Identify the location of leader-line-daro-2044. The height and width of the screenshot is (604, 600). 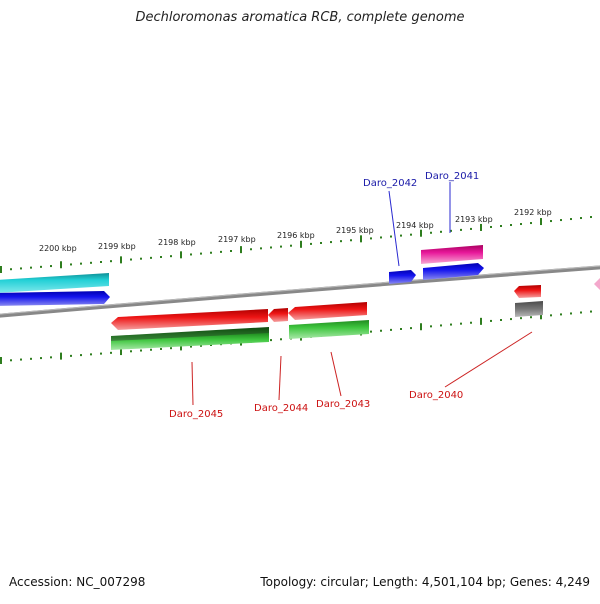
(280, 378).